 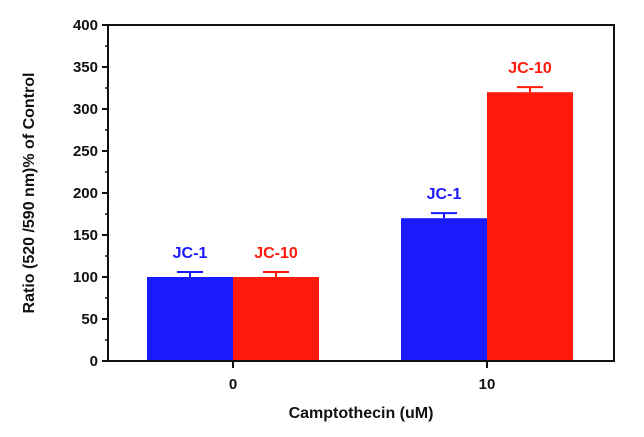 I want to click on y-tick-label: 300, so click(x=85, y=109).